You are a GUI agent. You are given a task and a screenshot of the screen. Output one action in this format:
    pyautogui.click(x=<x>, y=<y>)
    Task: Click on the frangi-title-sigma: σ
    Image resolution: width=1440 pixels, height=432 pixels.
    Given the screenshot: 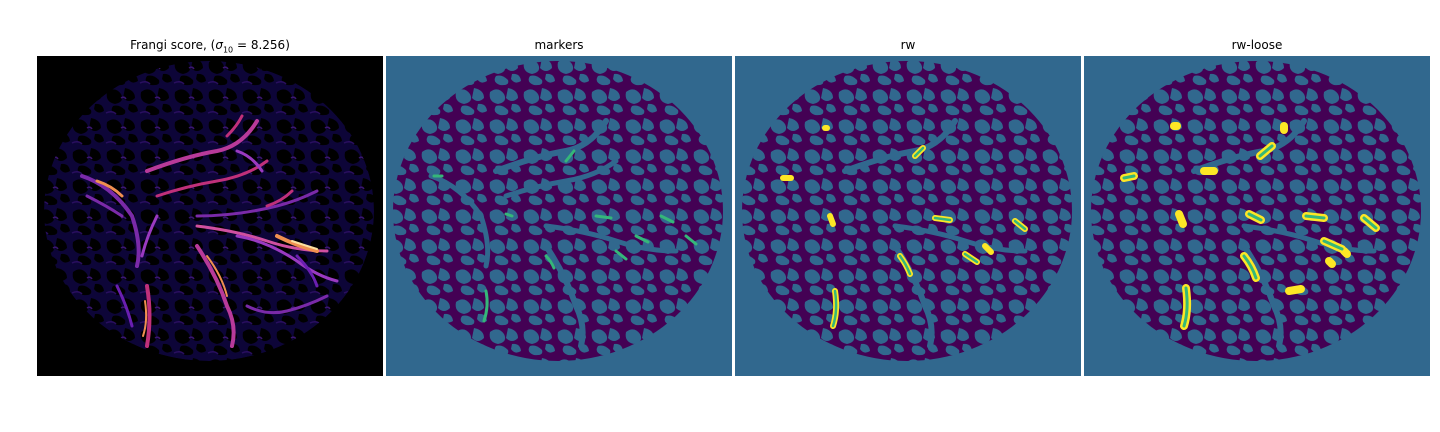 What is the action you would take?
    pyautogui.click(x=219, y=45)
    